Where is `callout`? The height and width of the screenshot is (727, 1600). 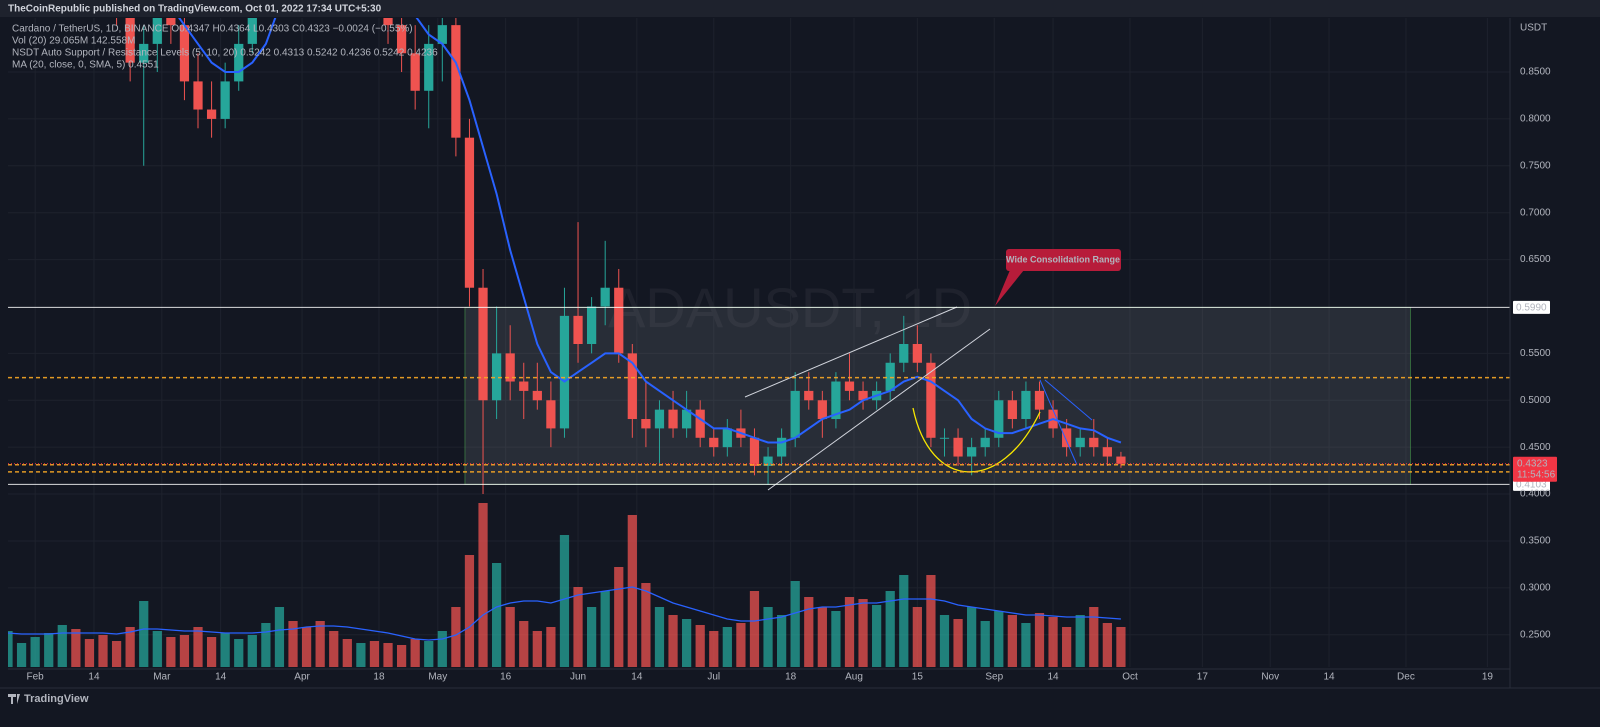 callout is located at coordinates (1063, 260).